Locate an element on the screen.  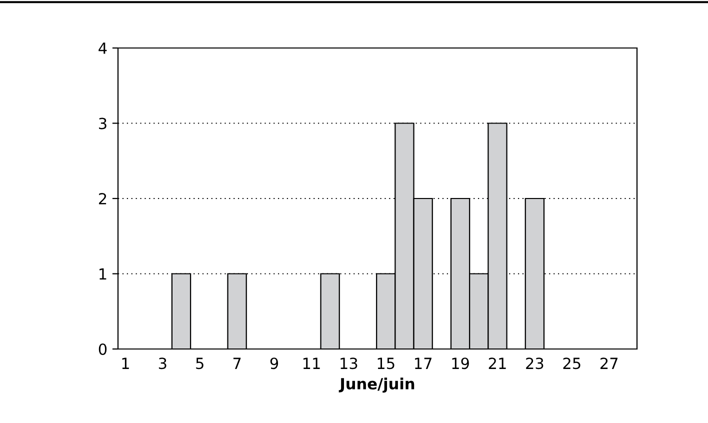
x-tick-label: 13 is located at coordinates (349, 364).